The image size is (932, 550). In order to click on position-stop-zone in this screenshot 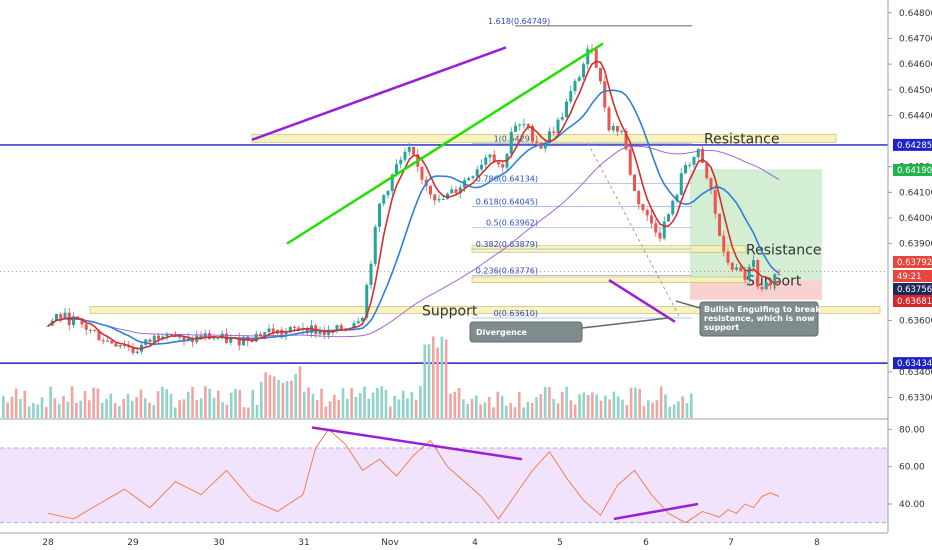, I will do `click(756, 290)`.